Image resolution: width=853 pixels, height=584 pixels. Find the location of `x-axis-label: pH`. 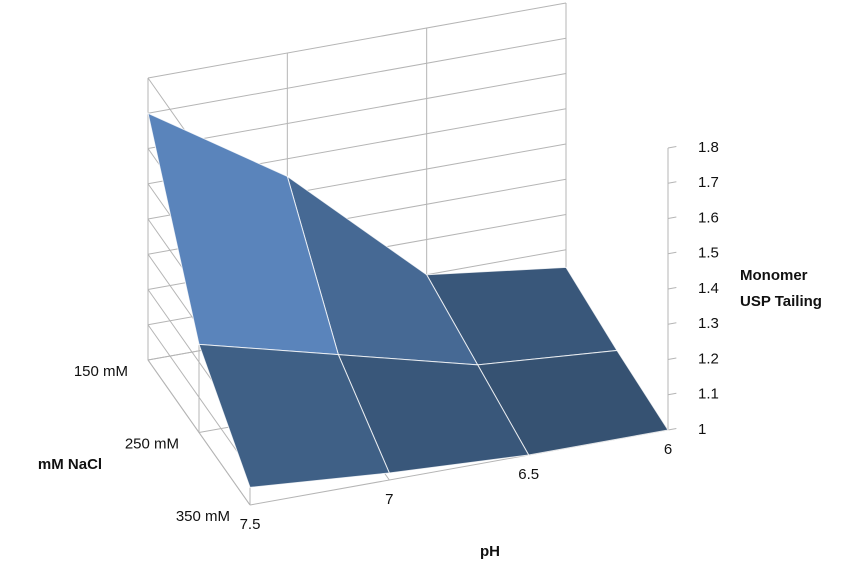

x-axis-label: pH is located at coordinates (490, 551).